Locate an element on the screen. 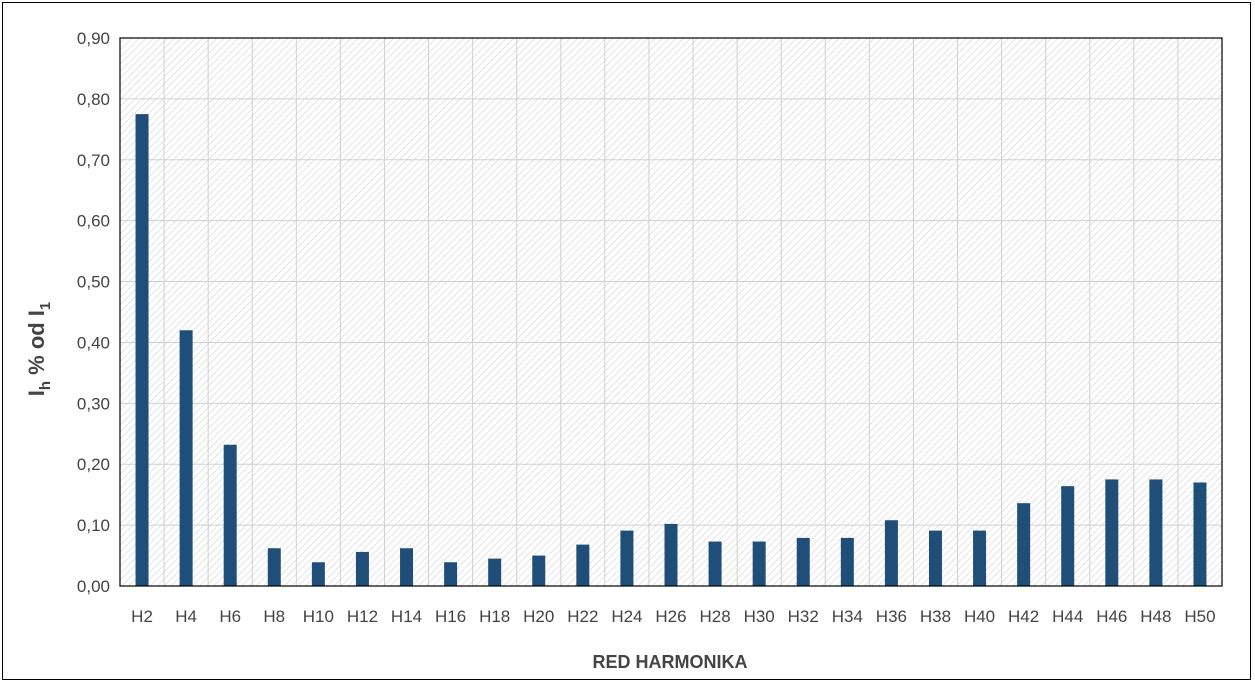 The image size is (1255, 684). bar-h38 is located at coordinates (935, 558).